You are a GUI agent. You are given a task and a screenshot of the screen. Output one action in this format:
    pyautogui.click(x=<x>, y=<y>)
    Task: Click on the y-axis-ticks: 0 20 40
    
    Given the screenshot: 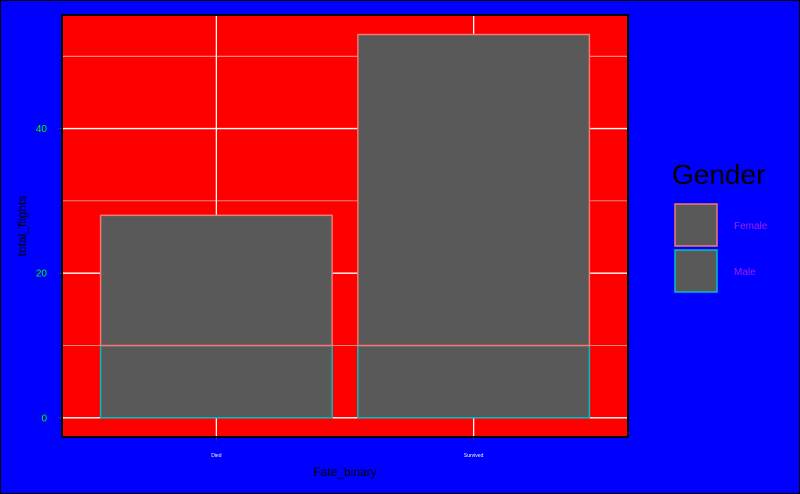 What is the action you would take?
    pyautogui.click(x=49, y=274)
    